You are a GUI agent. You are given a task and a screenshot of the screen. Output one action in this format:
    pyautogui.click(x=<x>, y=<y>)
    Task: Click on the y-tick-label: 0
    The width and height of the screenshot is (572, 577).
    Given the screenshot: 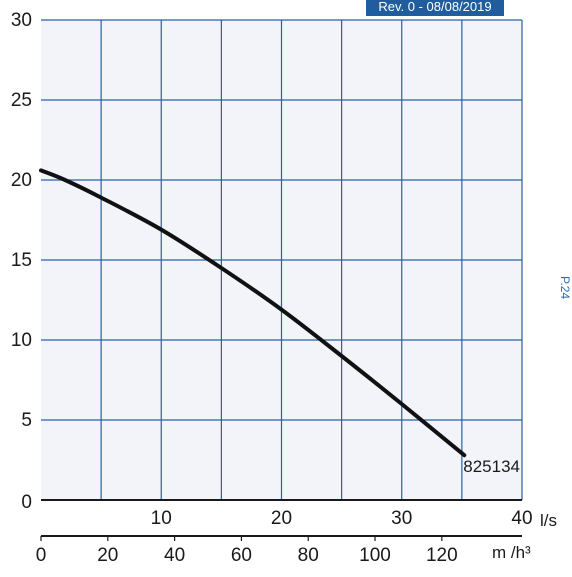 What is the action you would take?
    pyautogui.click(x=26, y=502)
    